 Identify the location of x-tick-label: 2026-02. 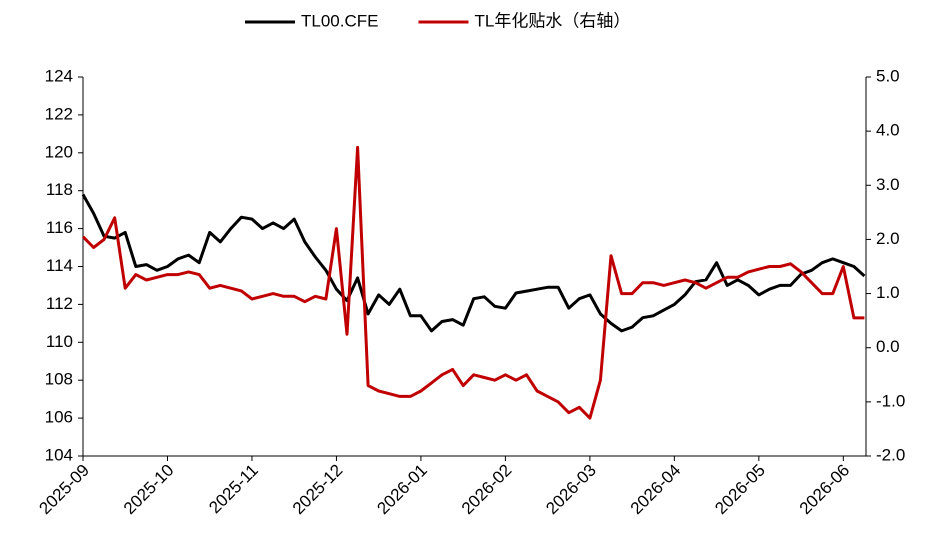
(487, 490).